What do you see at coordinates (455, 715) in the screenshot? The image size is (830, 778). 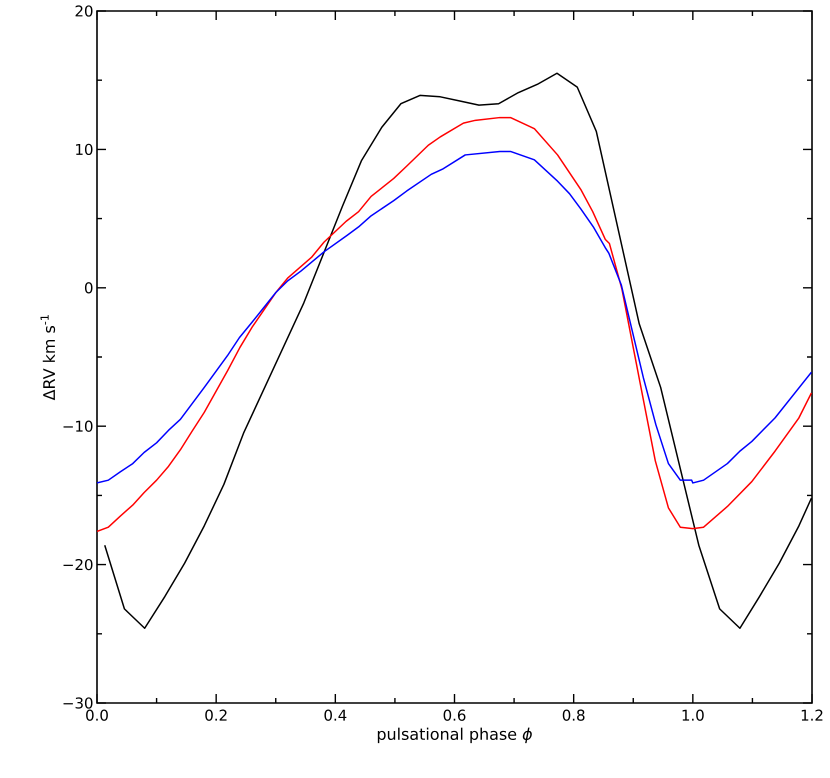 I see `x-tick-label: 0.6` at bounding box center [455, 715].